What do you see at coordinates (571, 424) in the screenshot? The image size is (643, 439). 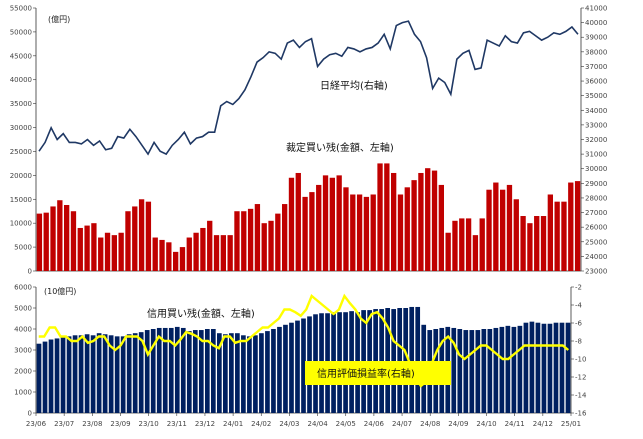 I see `x-tick-label: 25/01` at bounding box center [571, 424].